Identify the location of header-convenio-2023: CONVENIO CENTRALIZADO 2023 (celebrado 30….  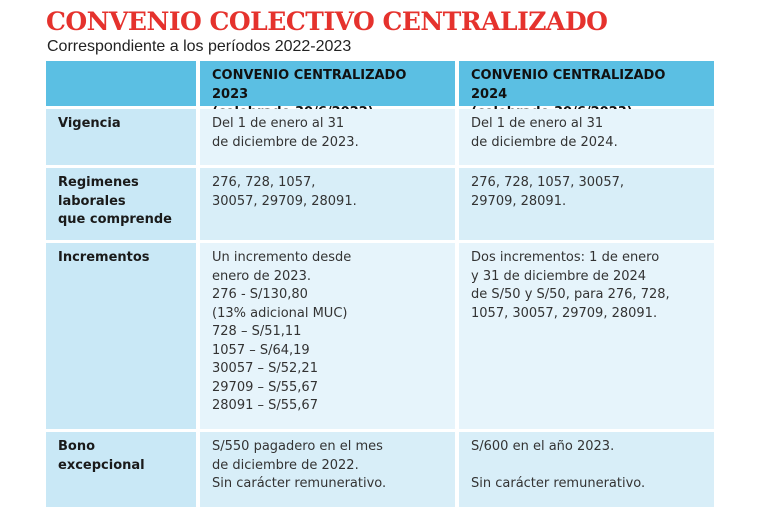
(327, 90).